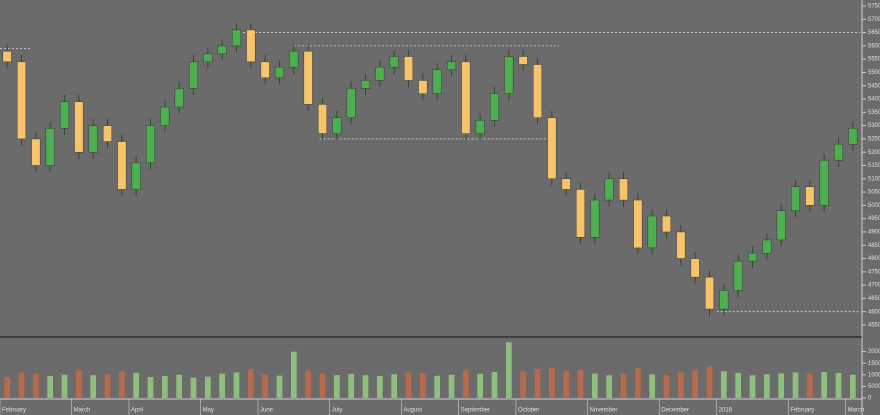 Image resolution: width=880 pixels, height=415 pixels. I want to click on y-tick-label: 5400, so click(874, 100).